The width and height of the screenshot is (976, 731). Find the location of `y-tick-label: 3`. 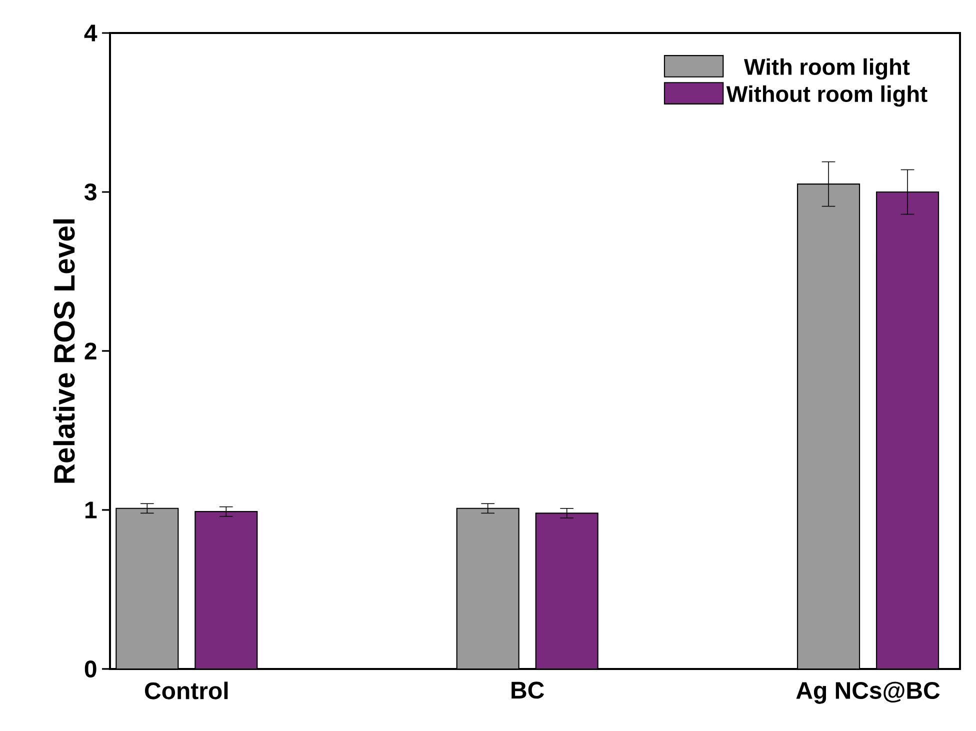

y-tick-label: 3 is located at coordinates (90, 192).